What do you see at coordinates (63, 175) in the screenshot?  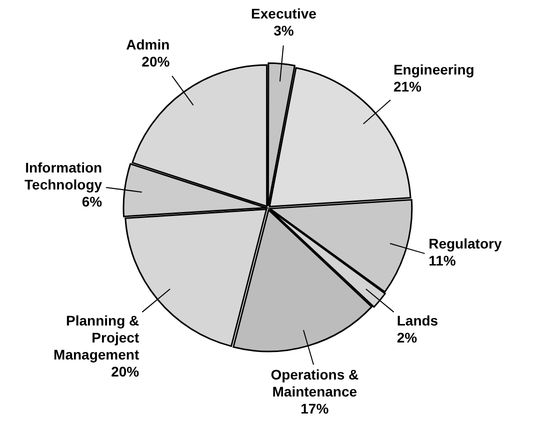 I see `slice-label: Information Technology` at bounding box center [63, 175].